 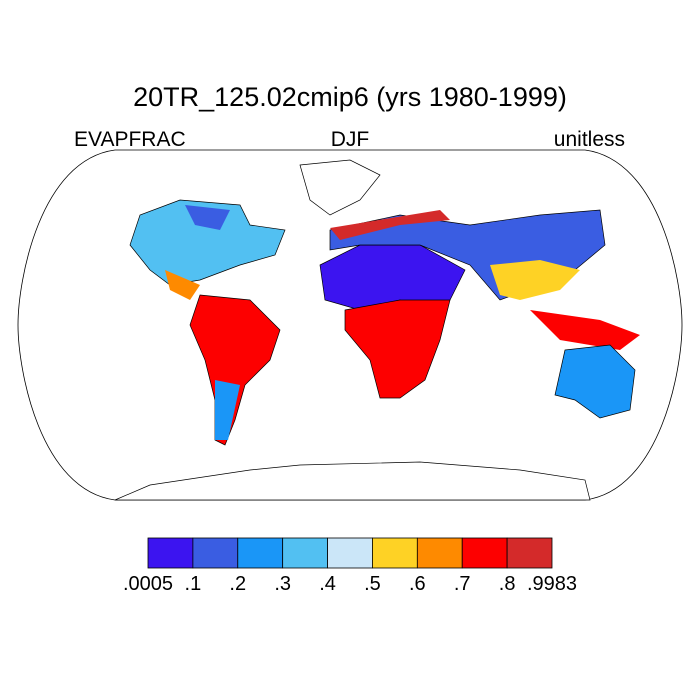 What do you see at coordinates (237, 584) in the screenshot?
I see `colorbar-label: .2` at bounding box center [237, 584].